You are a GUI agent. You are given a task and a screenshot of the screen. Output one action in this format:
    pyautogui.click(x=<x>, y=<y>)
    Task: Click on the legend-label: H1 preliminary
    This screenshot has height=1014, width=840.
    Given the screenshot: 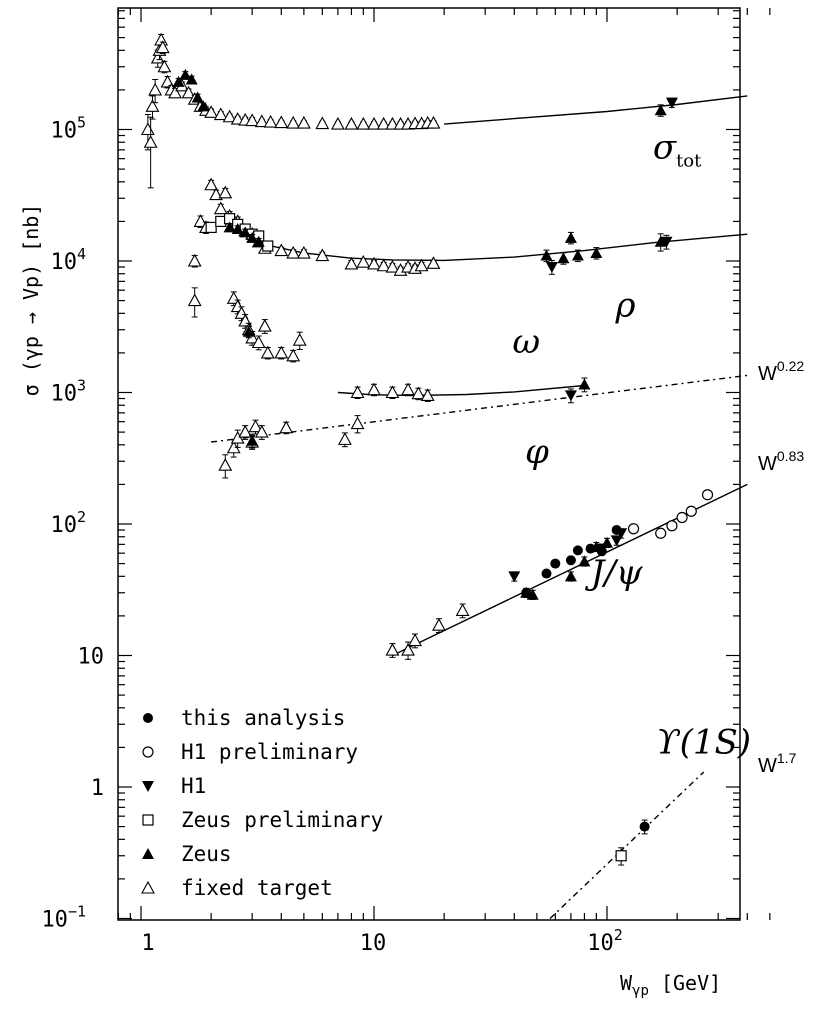 What is the action you would take?
    pyautogui.click(x=269, y=752)
    